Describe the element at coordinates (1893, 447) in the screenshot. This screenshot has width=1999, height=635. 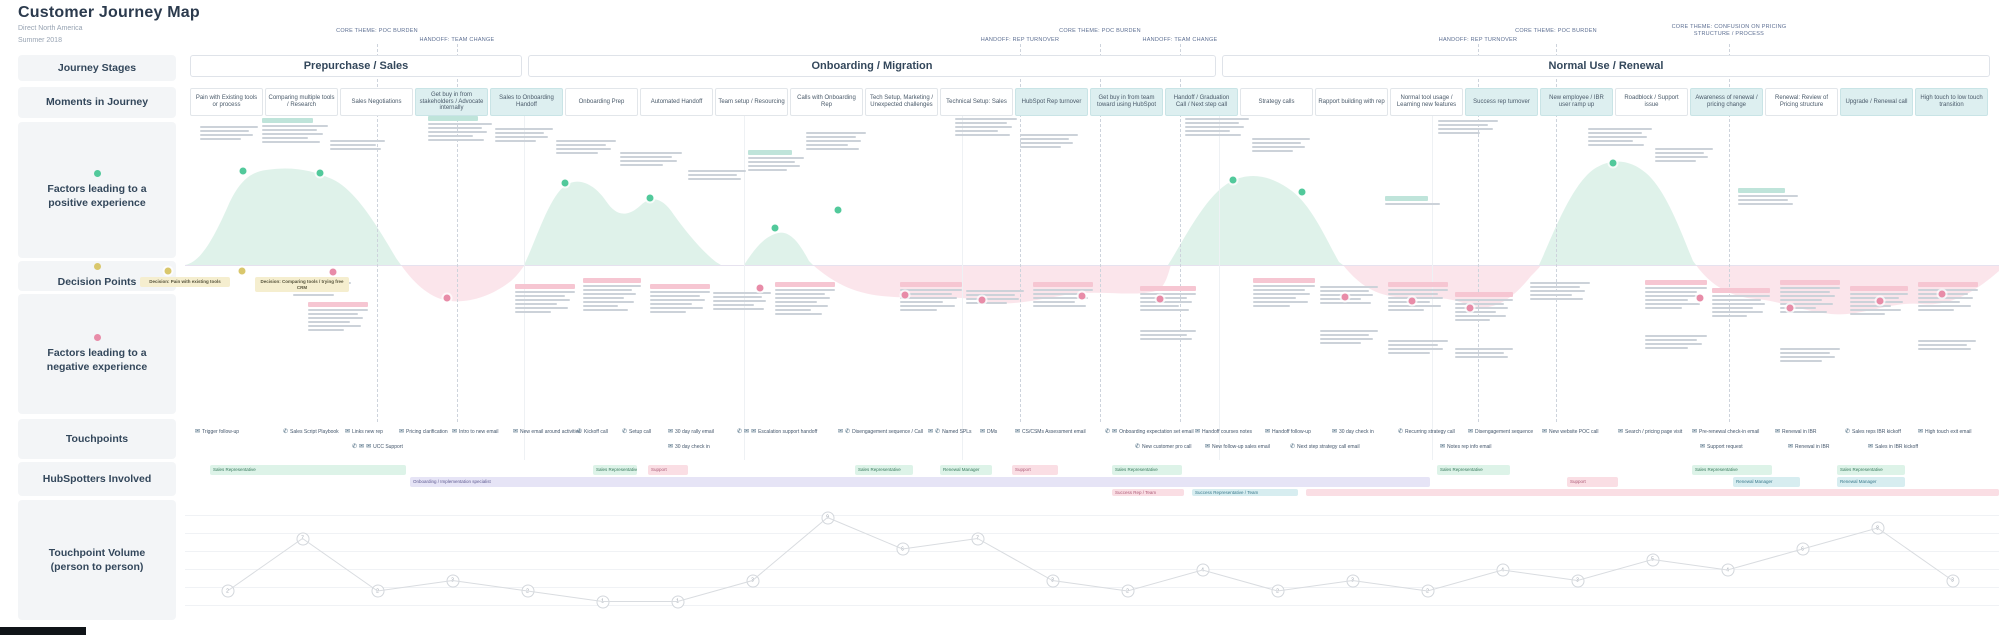
I see `touchpoint-chip: ✉ Sales in IBR kickoff` at that location.